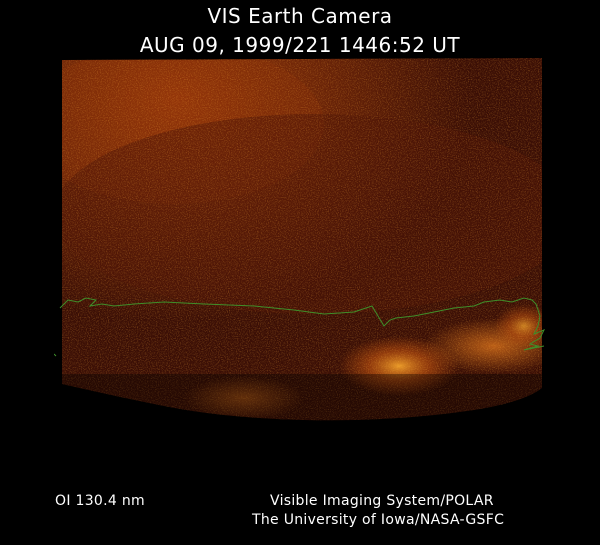  I want to click on timestamp-title: AUG 09, 1999/221 1446:52 UT, so click(300, 45).